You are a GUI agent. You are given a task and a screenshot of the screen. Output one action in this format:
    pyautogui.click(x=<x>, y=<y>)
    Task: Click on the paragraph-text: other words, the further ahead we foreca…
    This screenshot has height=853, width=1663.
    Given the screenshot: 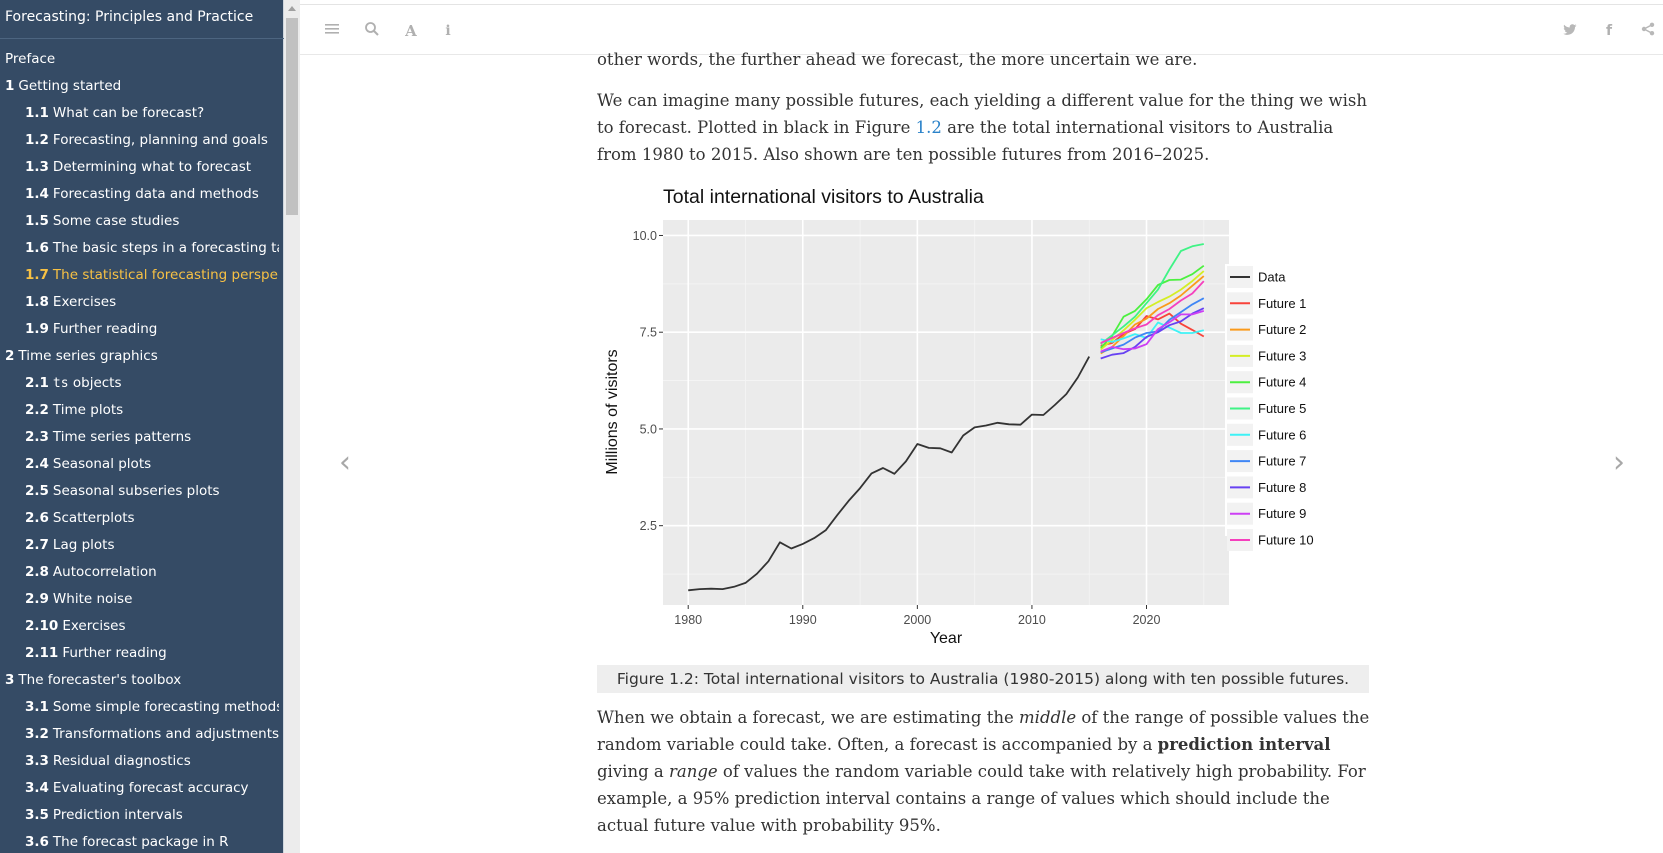 What is the action you would take?
    pyautogui.click(x=897, y=59)
    